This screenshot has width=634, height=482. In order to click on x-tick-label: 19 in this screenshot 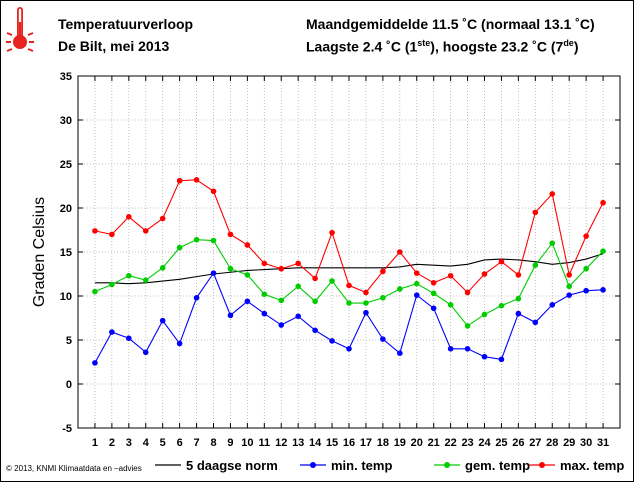, I will do `click(400, 443)`.